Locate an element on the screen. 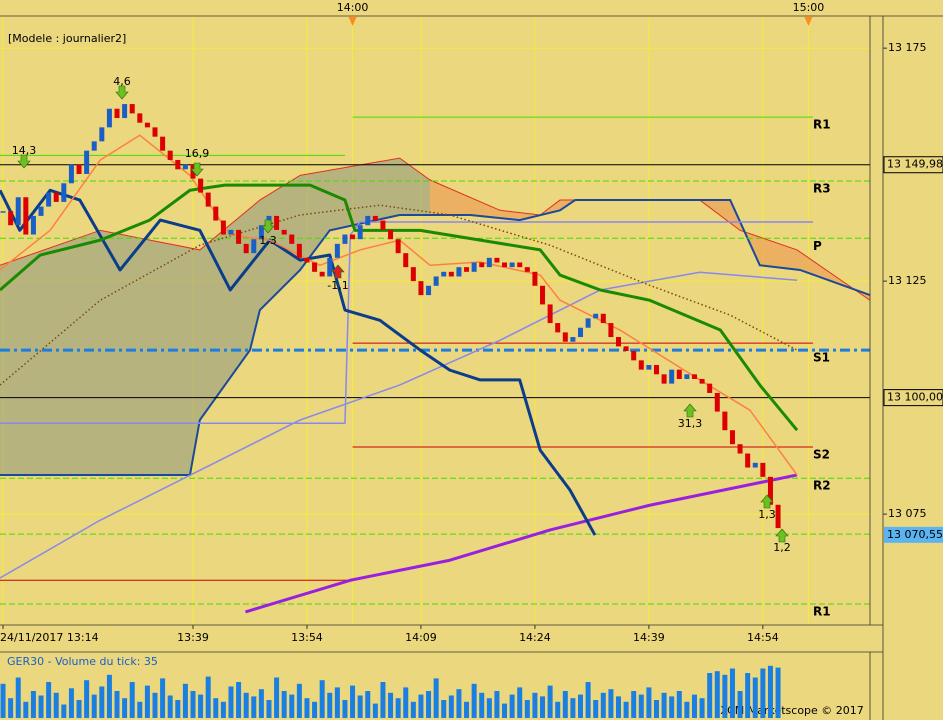 This screenshot has width=943, height=720. annotation: 31,3 is located at coordinates (690, 423).